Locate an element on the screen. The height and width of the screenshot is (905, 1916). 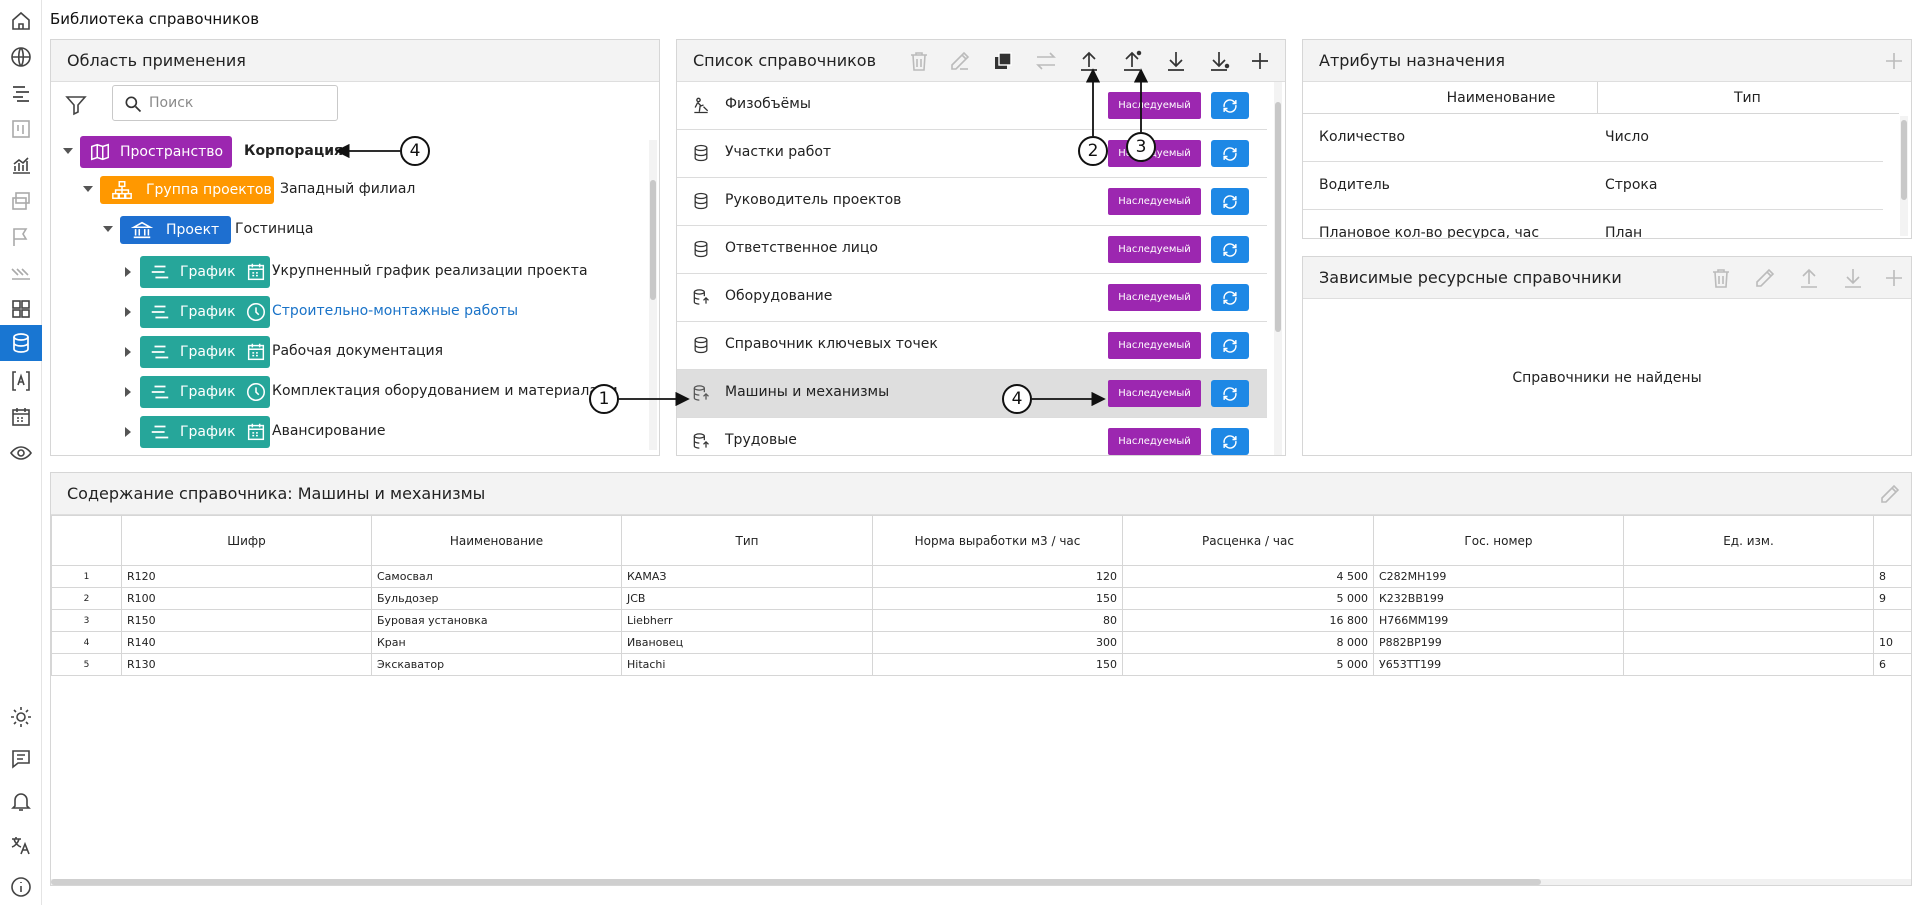
filter-icon is located at coordinates (76, 105).